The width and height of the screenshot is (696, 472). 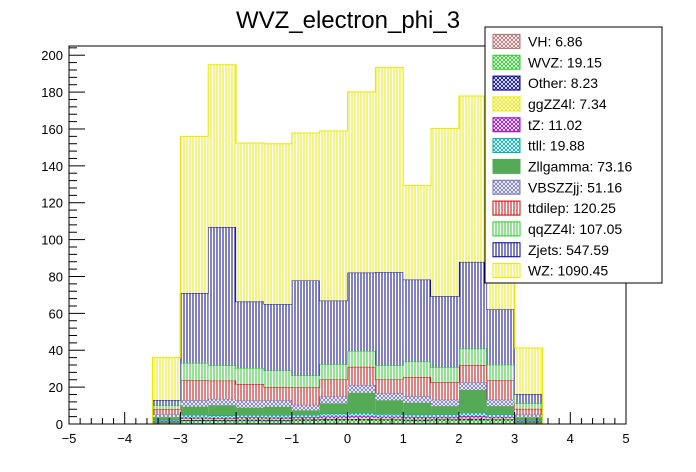 What do you see at coordinates (557, 229) in the screenshot?
I see `legend-entry: qqZZ4l: 107.05` at bounding box center [557, 229].